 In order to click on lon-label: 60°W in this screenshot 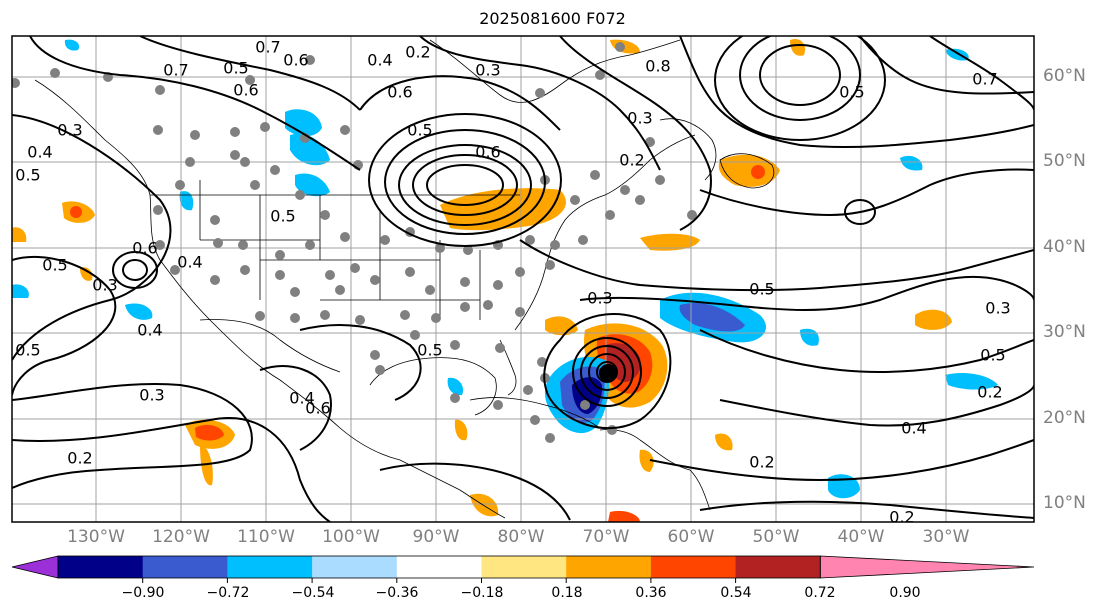, I will do `click(691, 537)`.